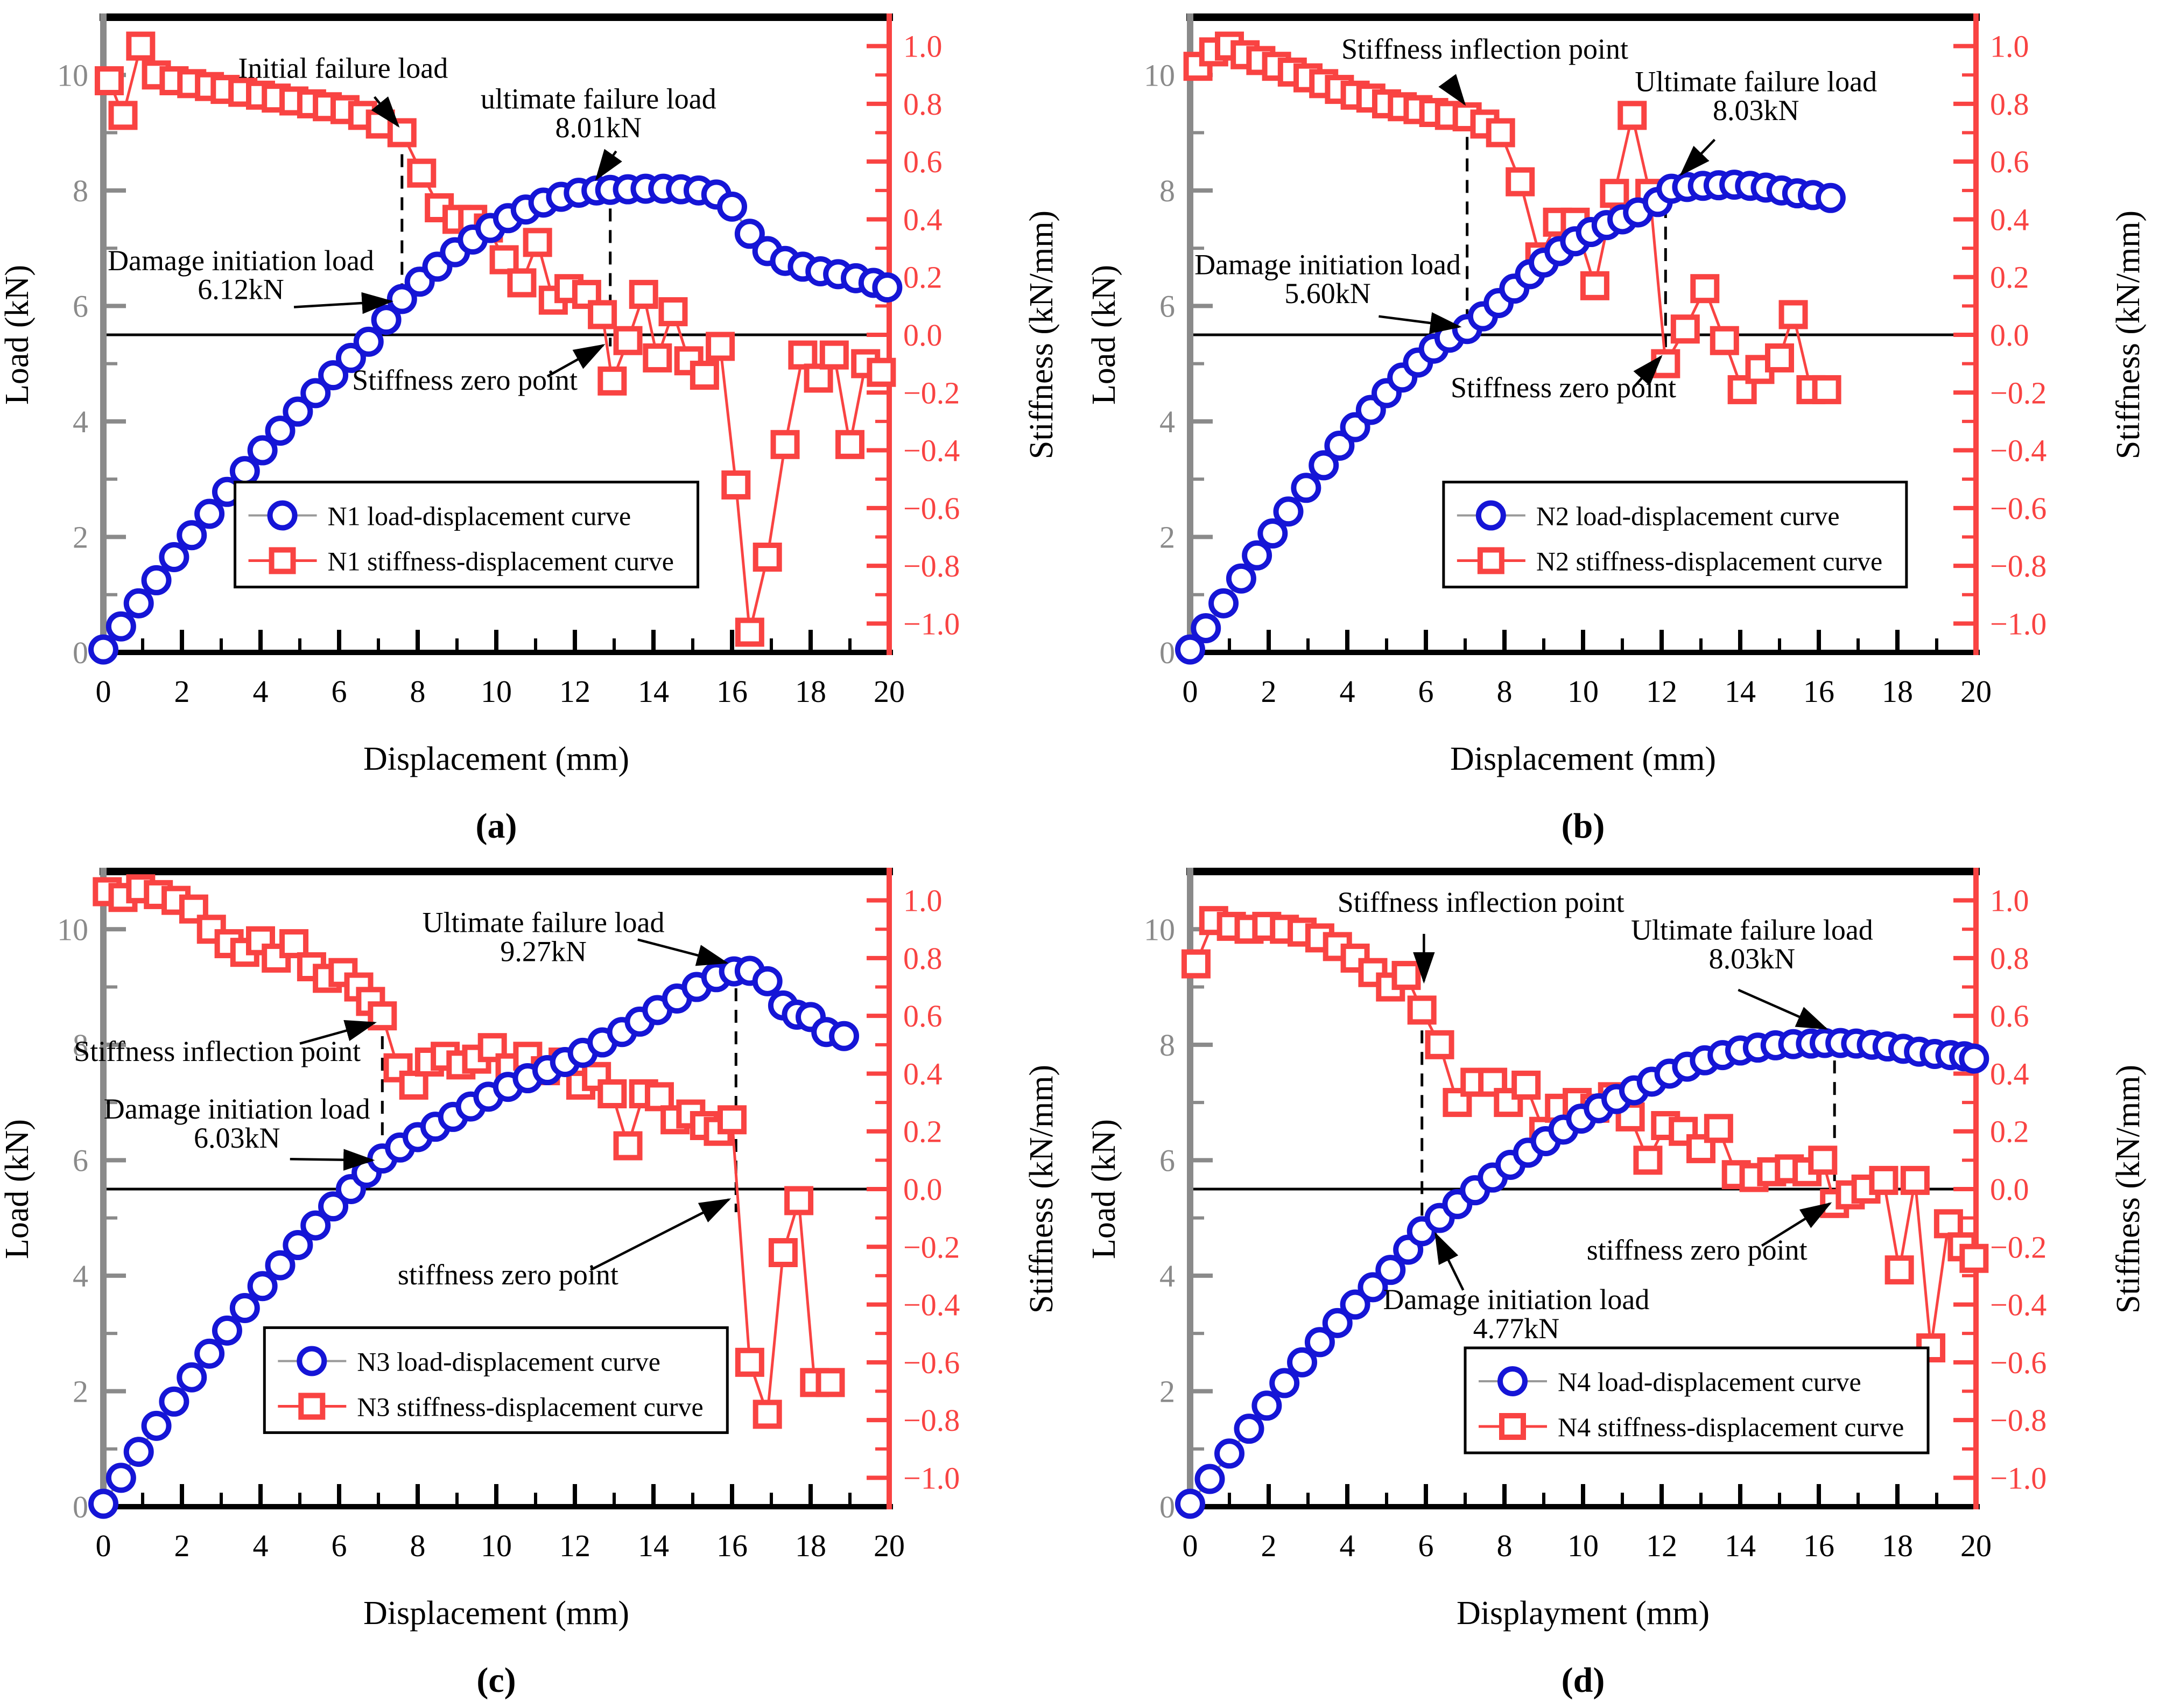 Image resolution: width=2173 pixels, height=1708 pixels. What do you see at coordinates (683, 952) in the screenshot?
I see `annotation-arrow` at bounding box center [683, 952].